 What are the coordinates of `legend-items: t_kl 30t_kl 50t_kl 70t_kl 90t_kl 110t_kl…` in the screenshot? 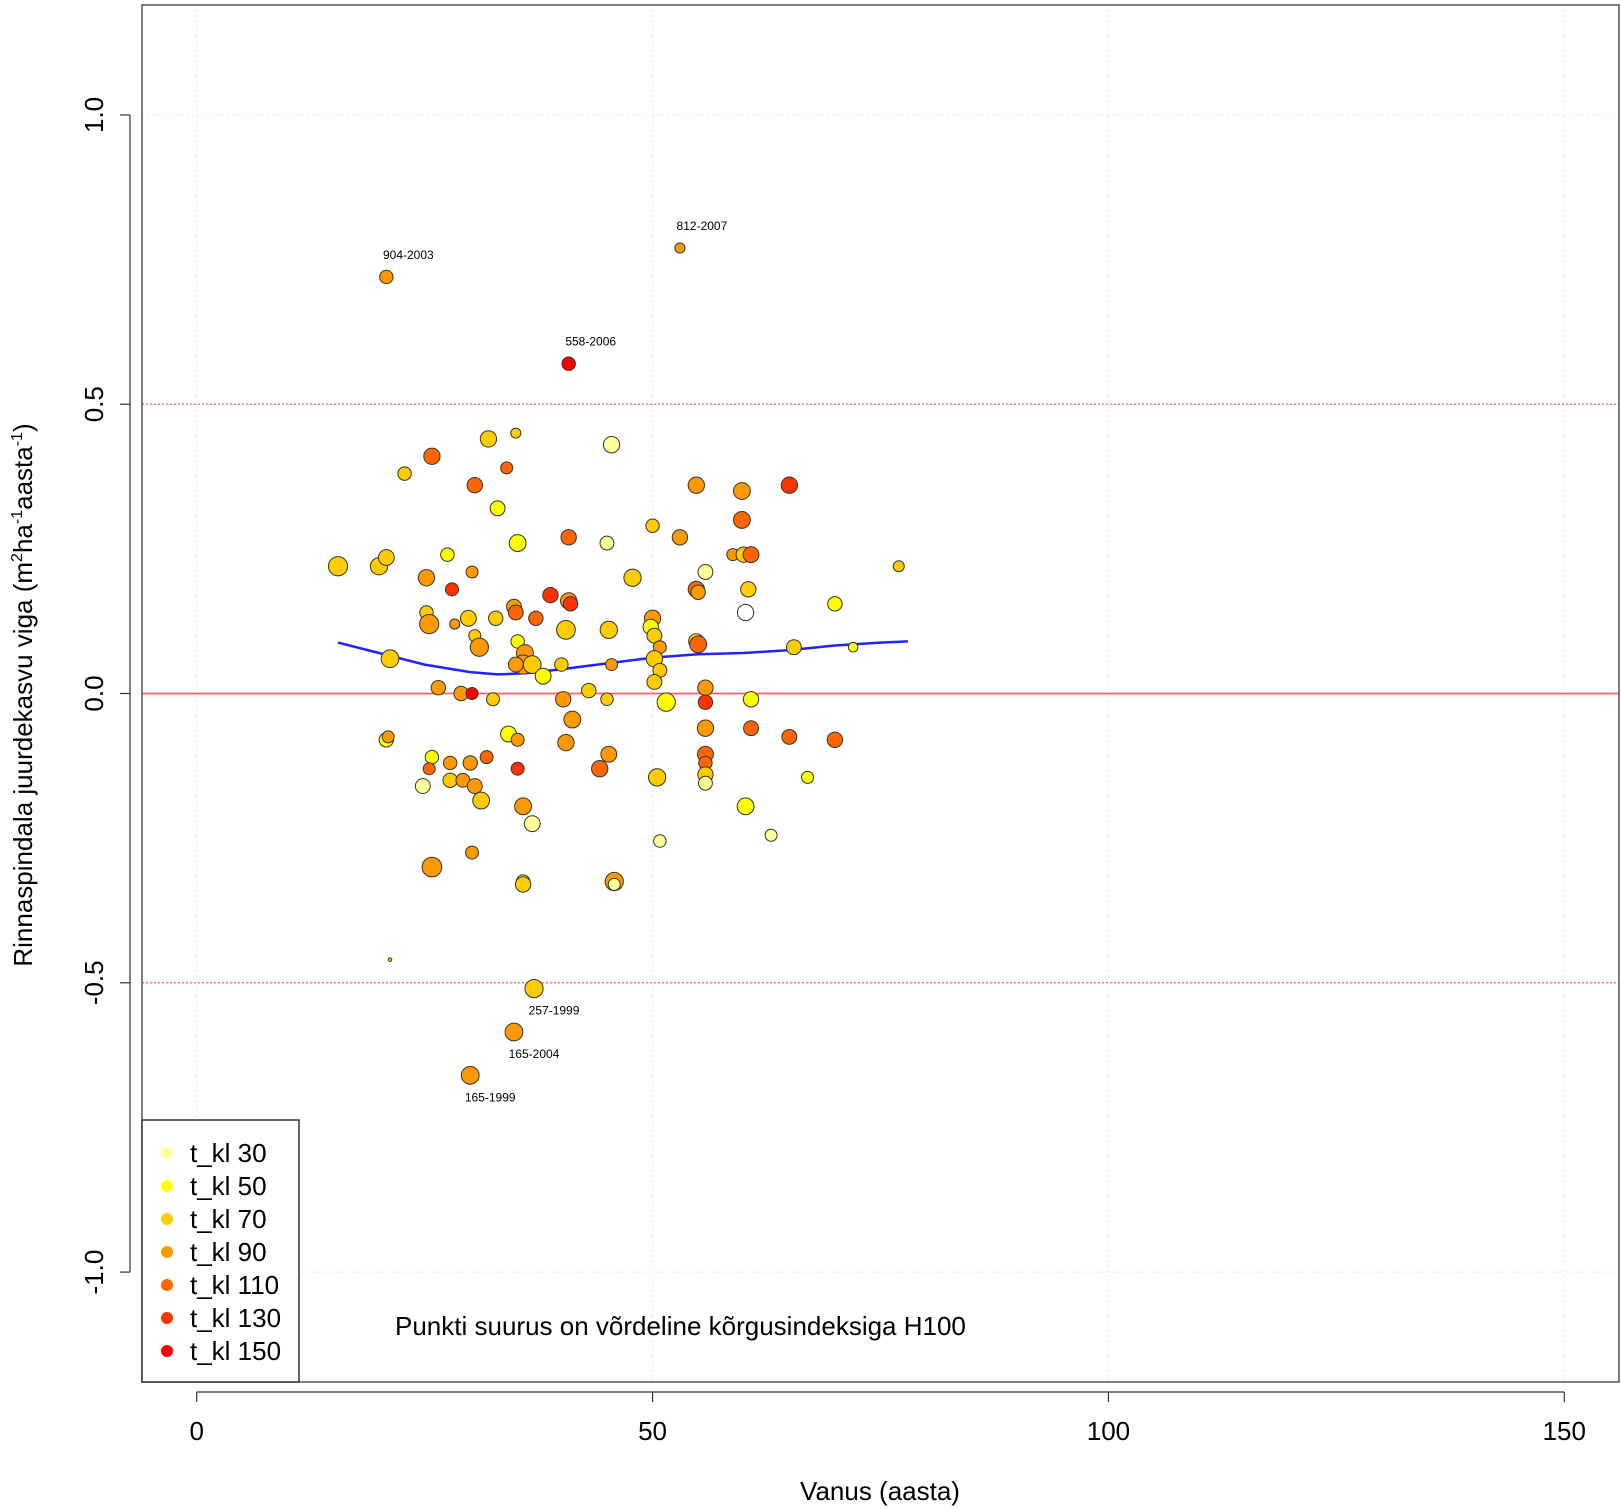 It's located at (221, 1252).